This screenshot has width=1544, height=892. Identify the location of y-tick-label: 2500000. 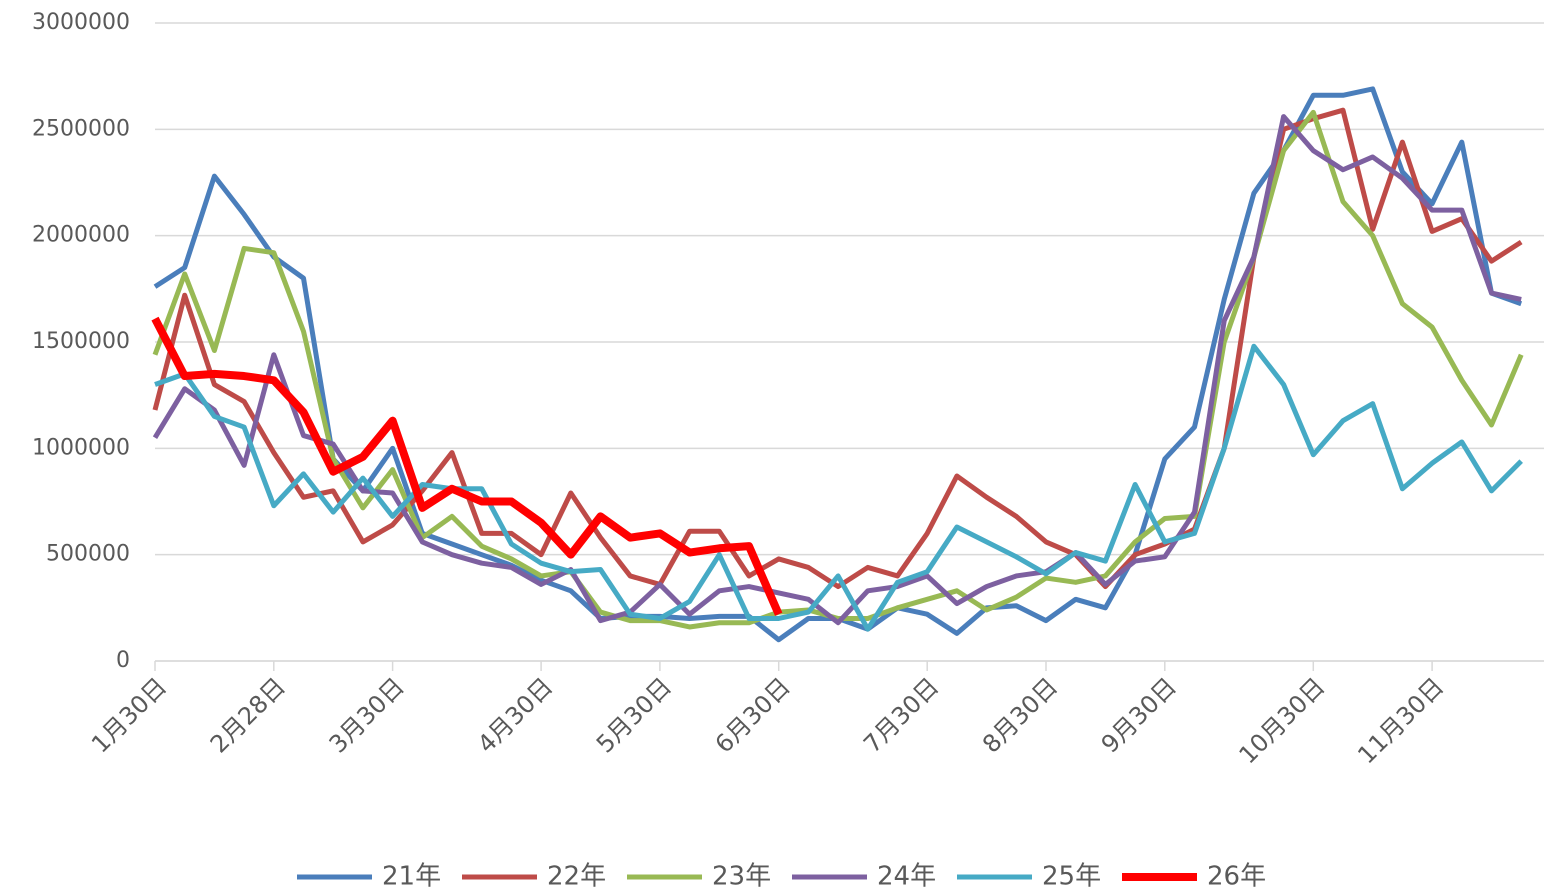
(81, 128).